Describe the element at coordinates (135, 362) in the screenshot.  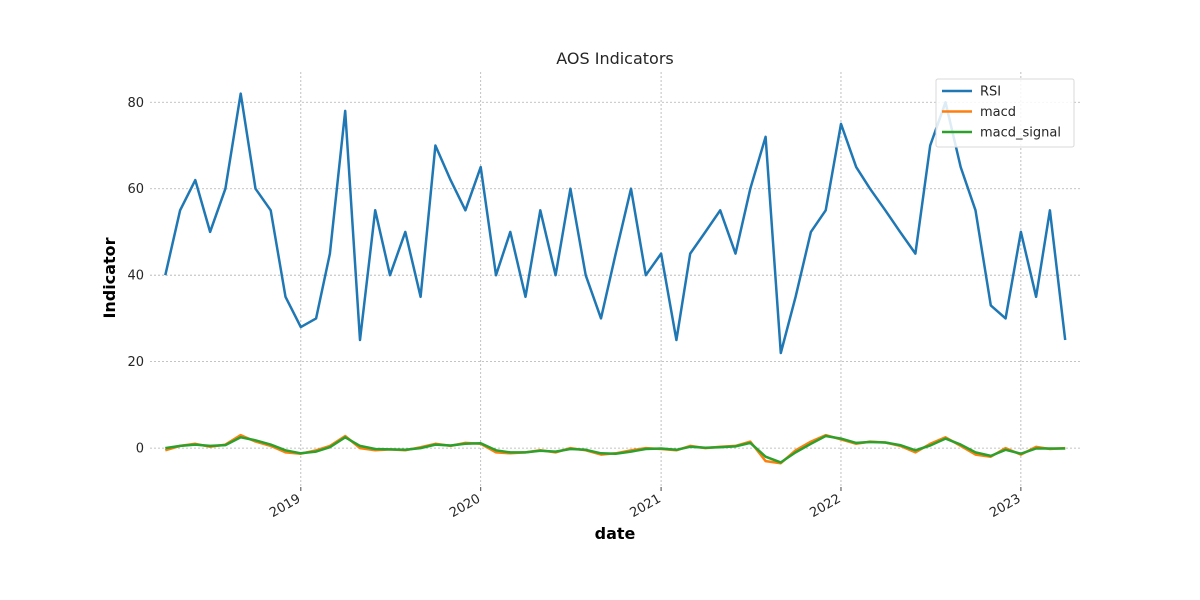
I see `y-tick-label: 20` at that location.